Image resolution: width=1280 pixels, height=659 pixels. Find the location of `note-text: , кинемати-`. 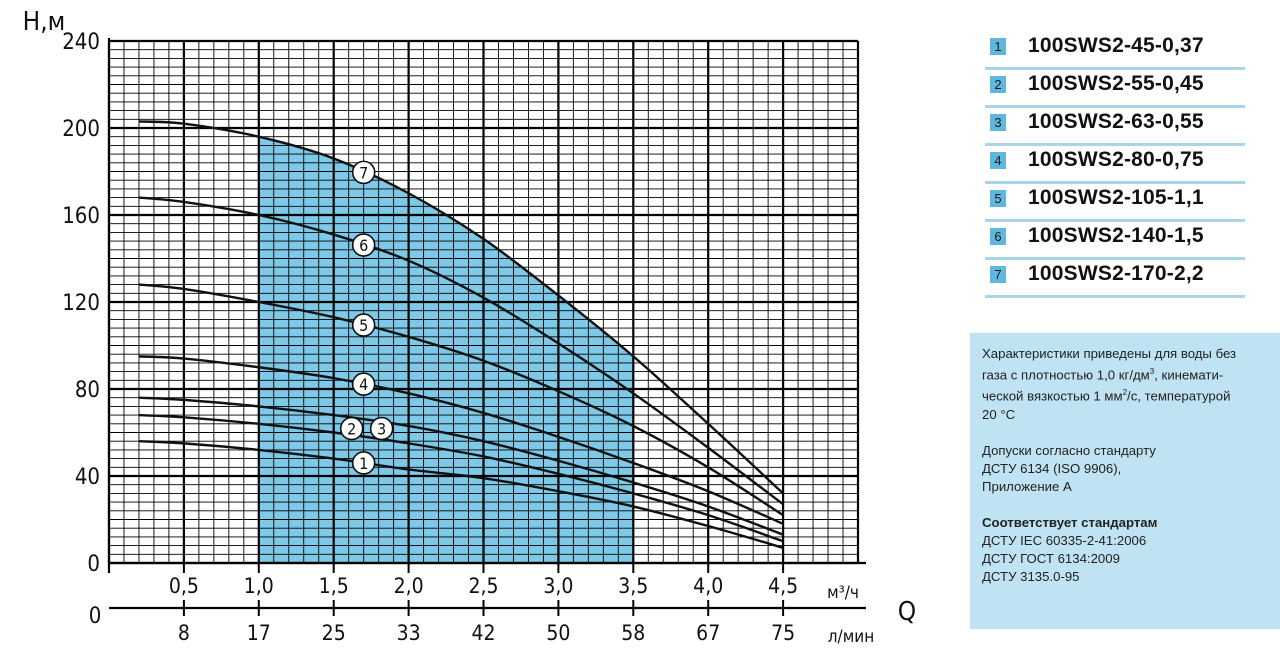

note-text: , кинемати- is located at coordinates (1189, 375).